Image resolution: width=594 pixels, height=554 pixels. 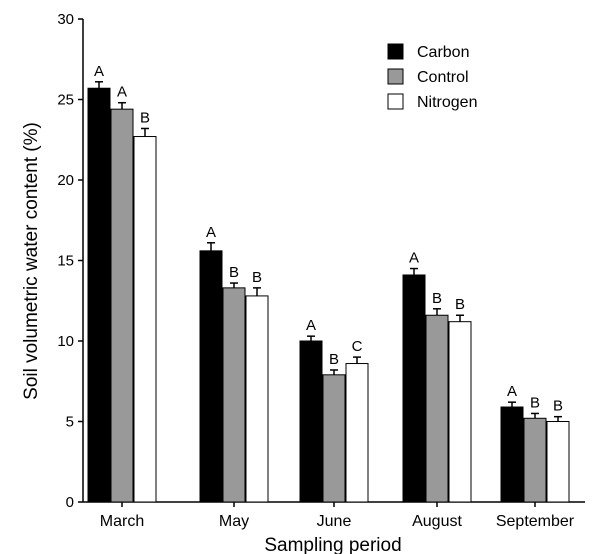 I want to click on legend-swatch-carbon, so click(x=395, y=51).